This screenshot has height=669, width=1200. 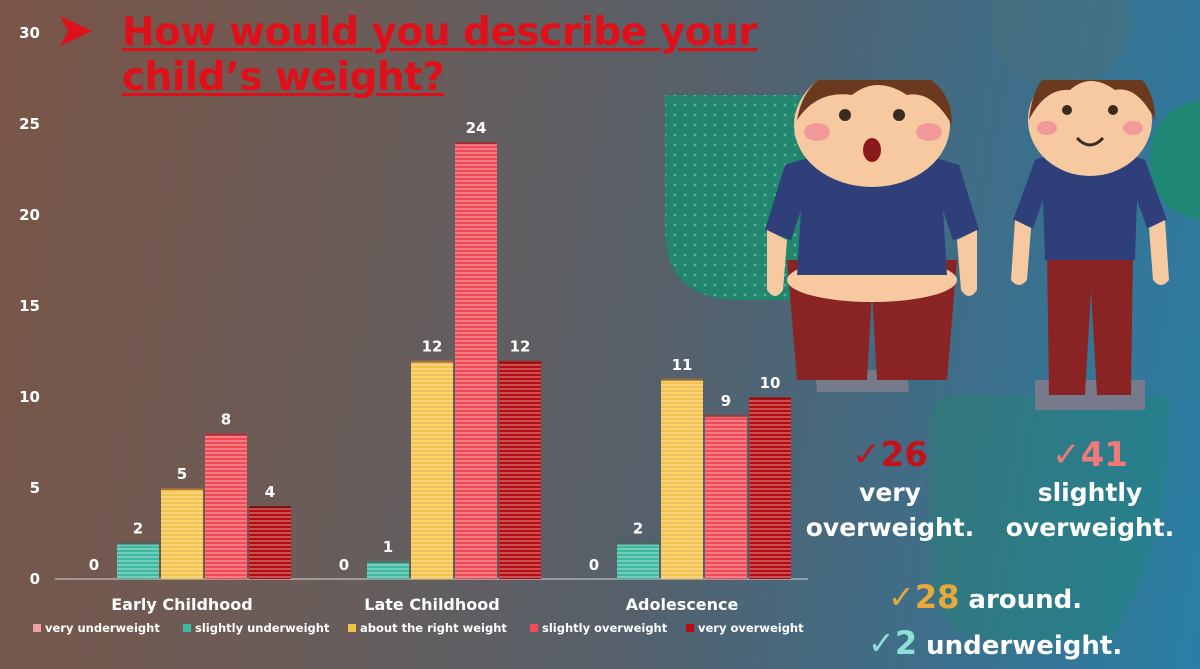 I want to click on stat-number: 28, so click(x=937, y=597).